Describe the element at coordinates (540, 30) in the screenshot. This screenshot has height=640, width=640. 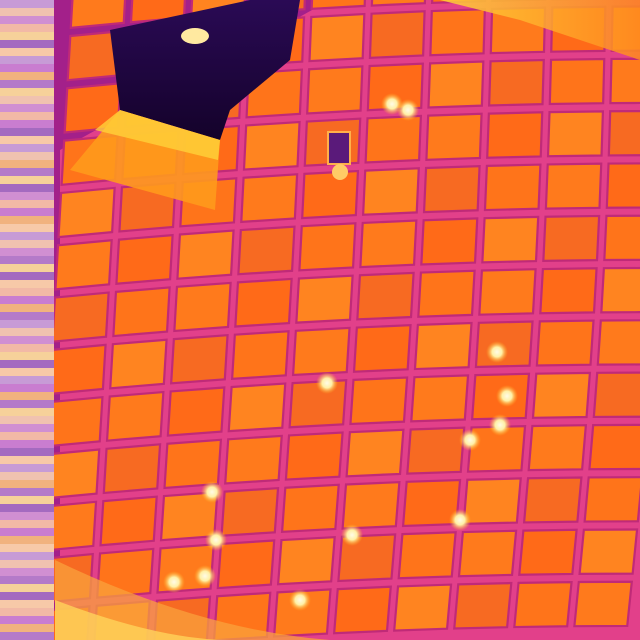
I see `roof-edge-hot` at that location.